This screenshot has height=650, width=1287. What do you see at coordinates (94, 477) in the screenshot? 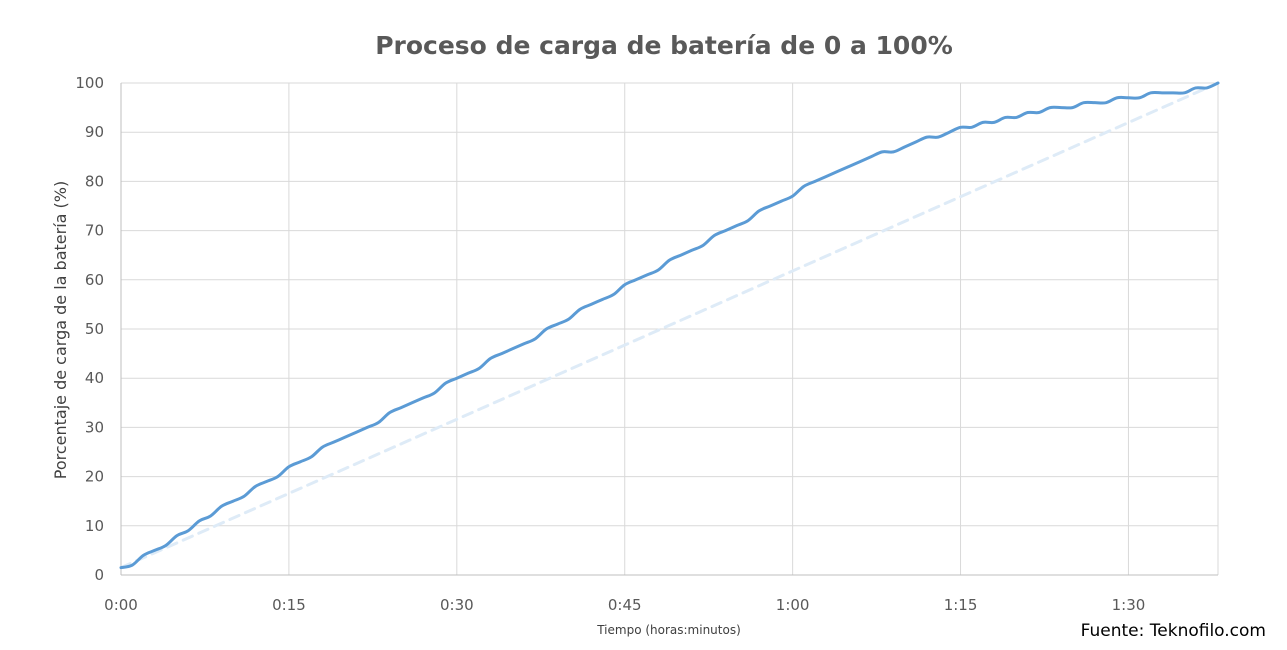
I see `y-tick-label: 20` at bounding box center [94, 477].